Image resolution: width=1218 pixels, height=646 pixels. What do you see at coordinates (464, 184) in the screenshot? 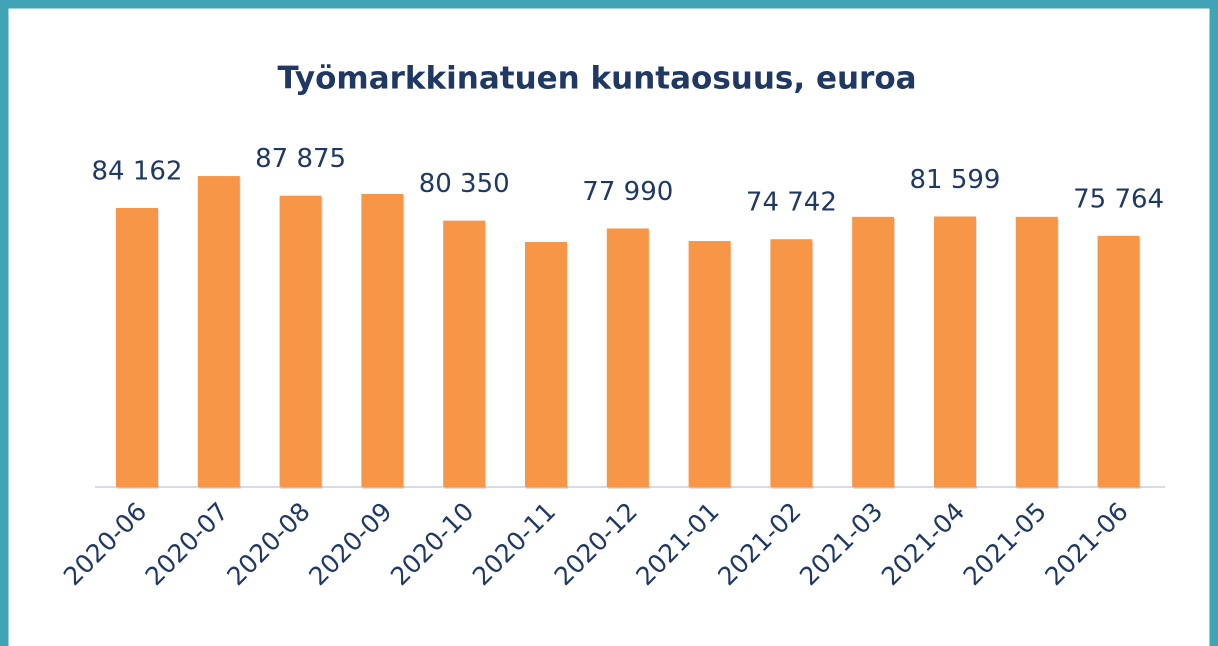
I see `data-label: 80 350` at bounding box center [464, 184].